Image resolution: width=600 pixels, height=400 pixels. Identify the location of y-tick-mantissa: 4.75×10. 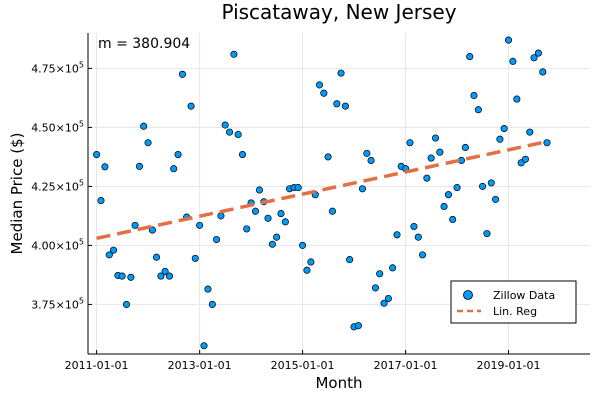
(55, 68).